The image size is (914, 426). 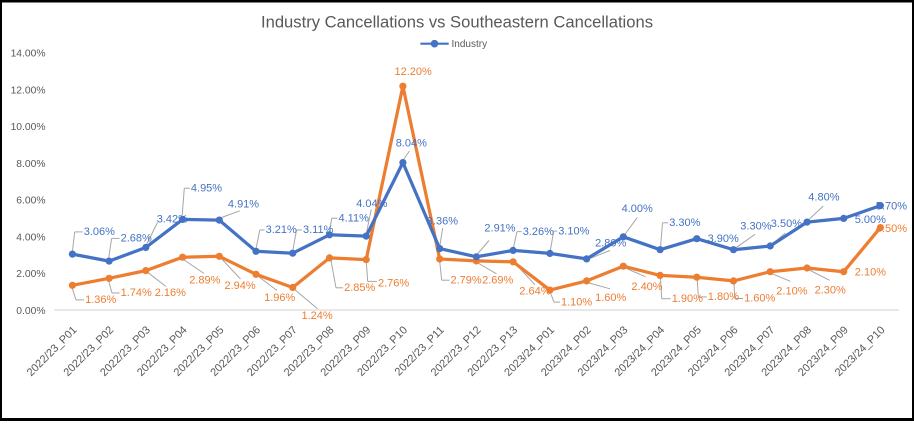 I want to click on svg-text: 6.00%, so click(x=30, y=201).